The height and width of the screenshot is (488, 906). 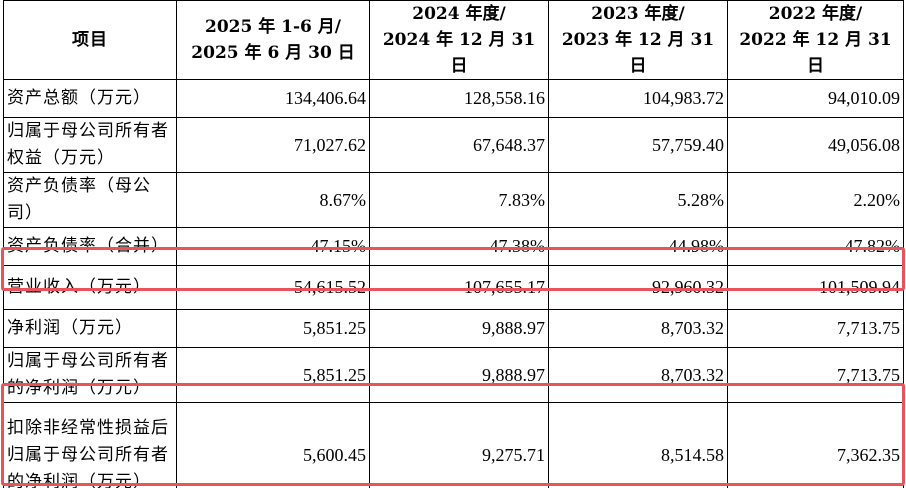 What do you see at coordinates (273, 53) in the screenshot?
I see `header-2025-line2: 2025 年 6 月 30 日` at bounding box center [273, 53].